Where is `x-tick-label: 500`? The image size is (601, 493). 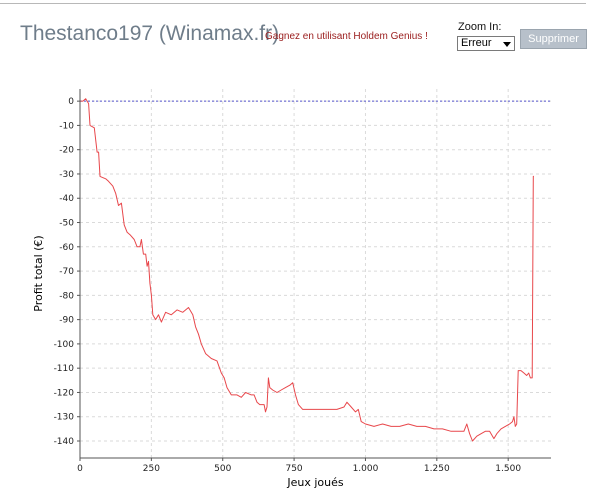 x-tick-label: 500 is located at coordinates (222, 469).